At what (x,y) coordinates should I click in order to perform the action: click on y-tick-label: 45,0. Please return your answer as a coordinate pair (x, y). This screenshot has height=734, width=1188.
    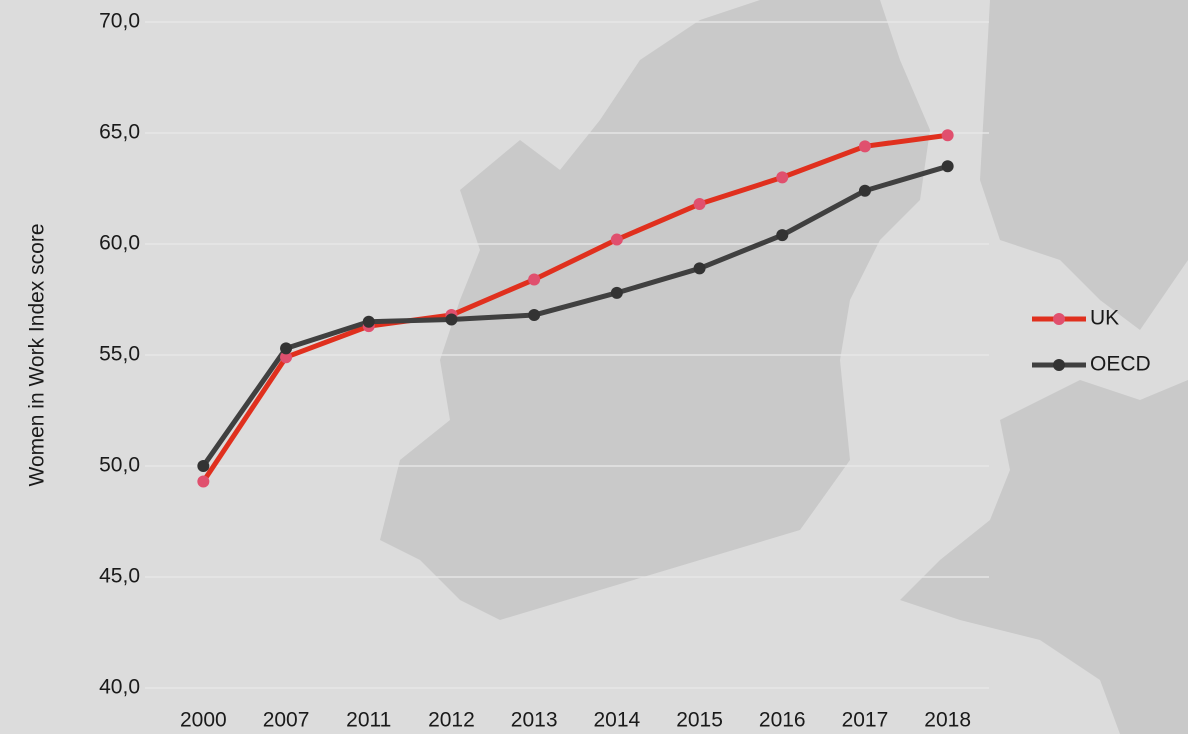
    Looking at the image, I should click on (119, 576).